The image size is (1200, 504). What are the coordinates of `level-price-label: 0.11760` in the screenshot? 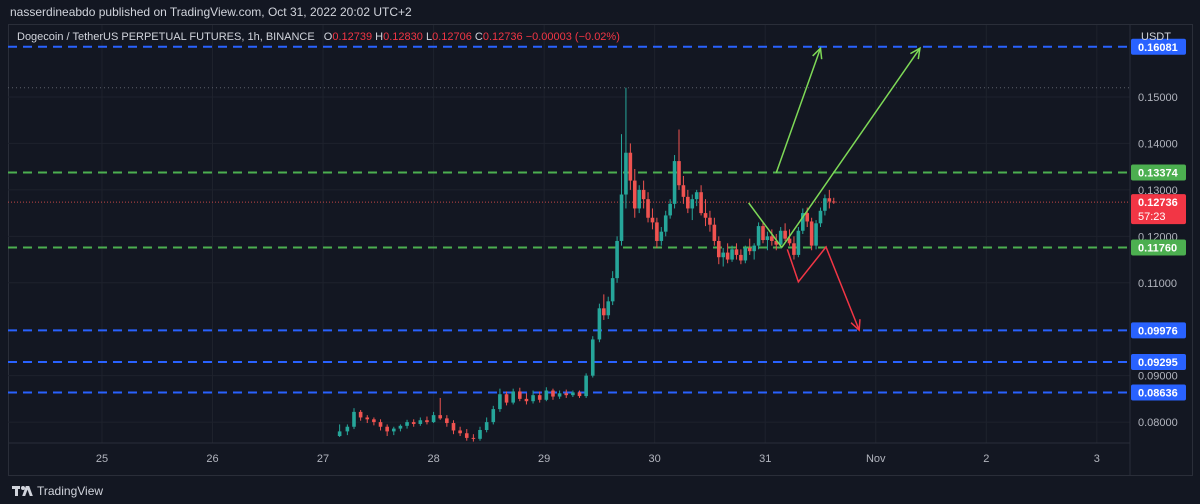 It's located at (1157, 248).